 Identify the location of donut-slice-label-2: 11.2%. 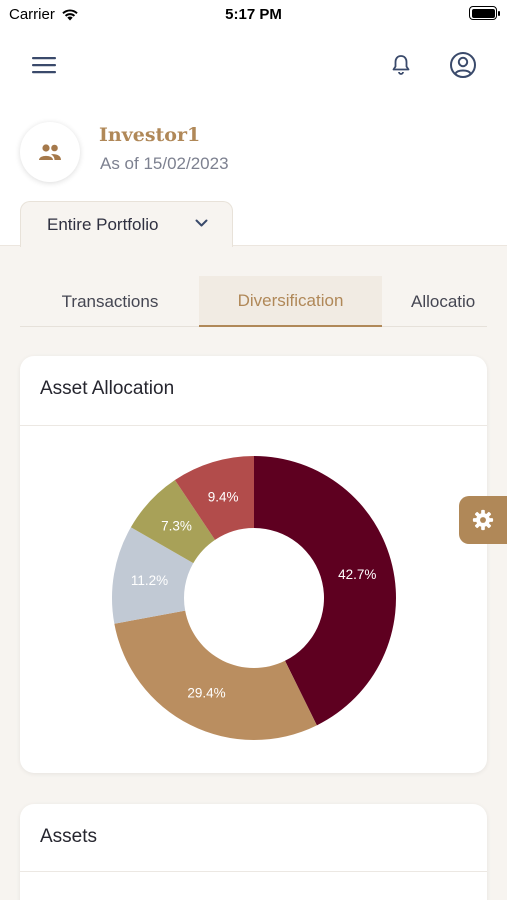
(149, 580).